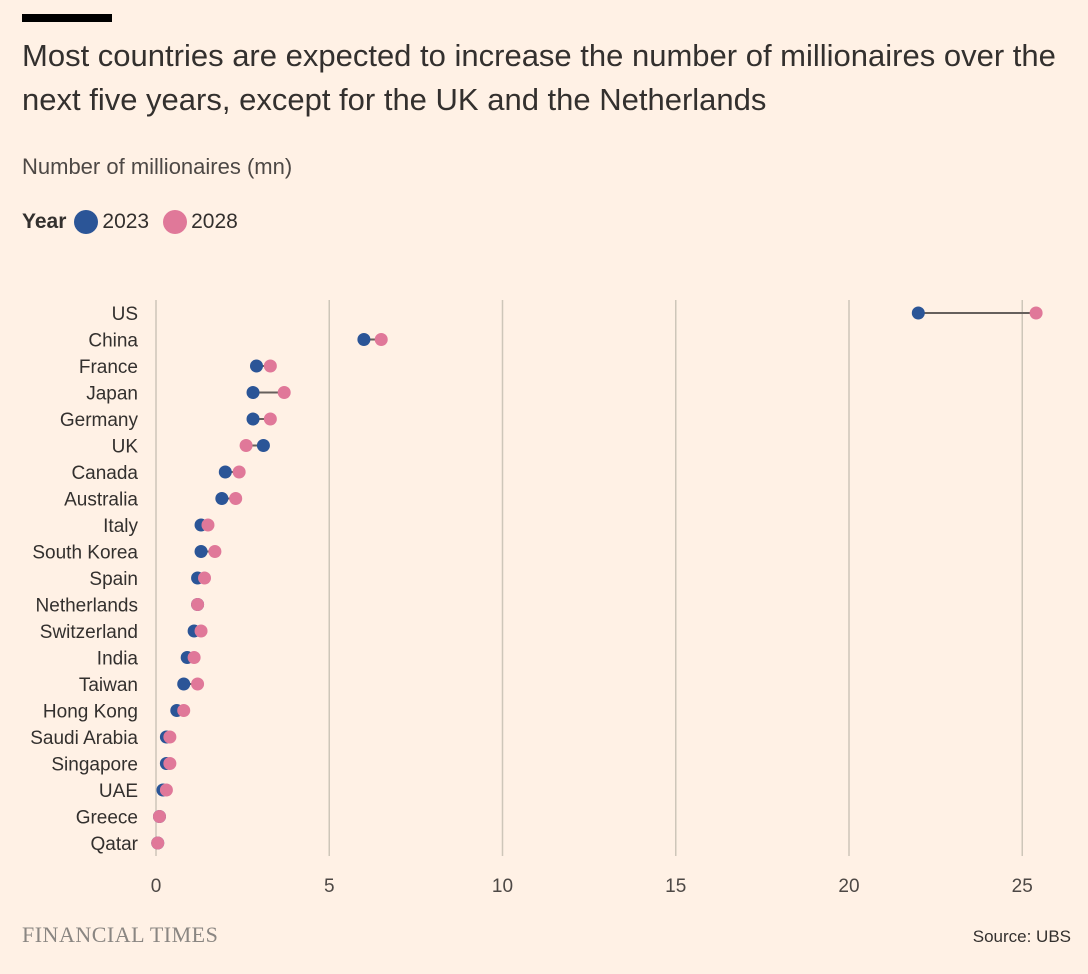 The image size is (1088, 974). Describe the element at coordinates (113, 341) in the screenshot. I see `y-label-china: China` at that location.